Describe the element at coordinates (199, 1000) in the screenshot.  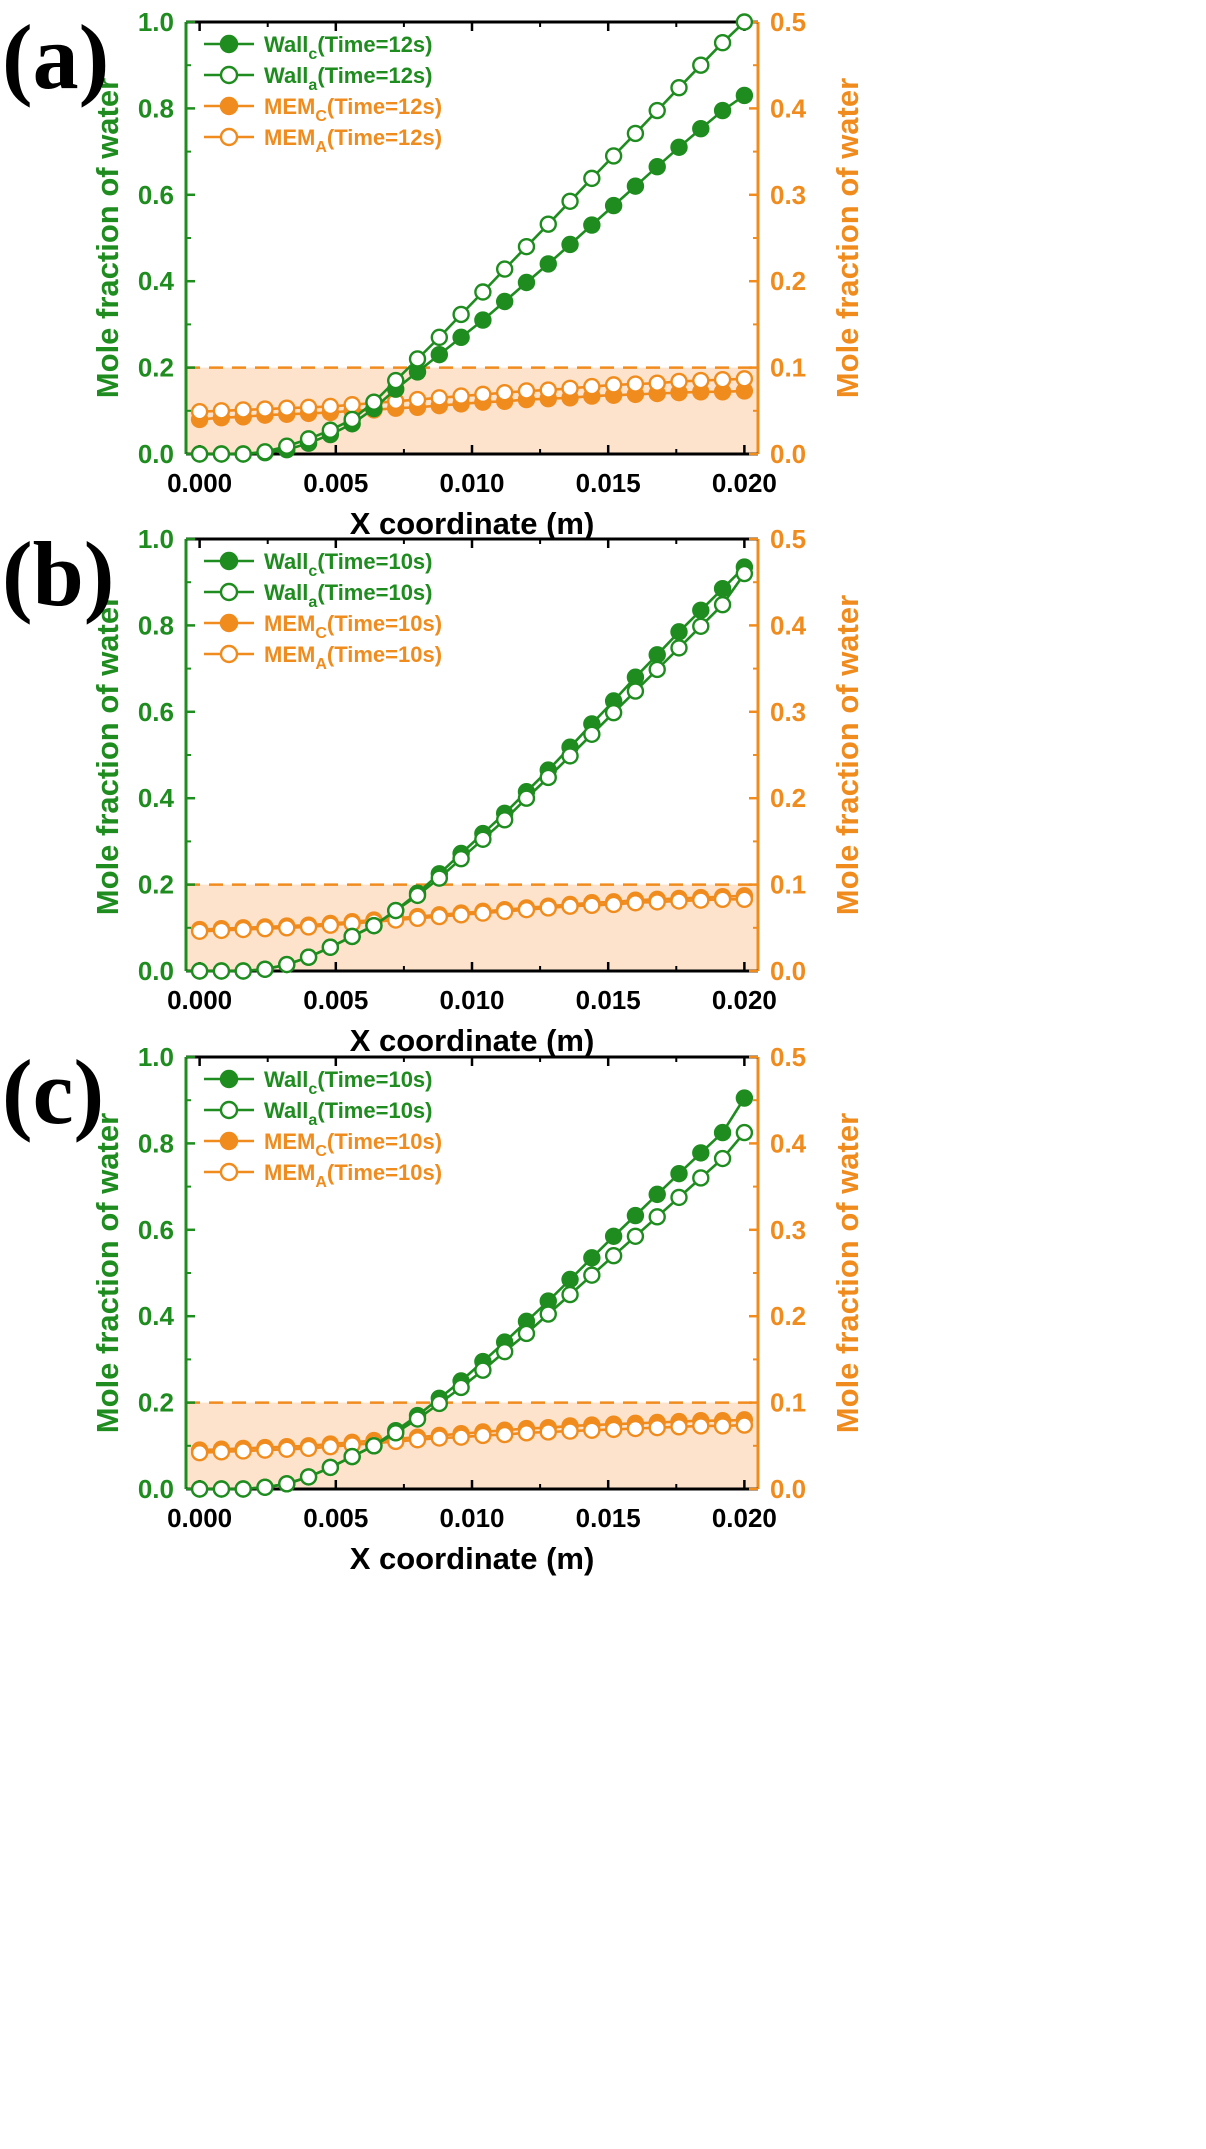
I see `x-tick-label: 0.000` at that location.